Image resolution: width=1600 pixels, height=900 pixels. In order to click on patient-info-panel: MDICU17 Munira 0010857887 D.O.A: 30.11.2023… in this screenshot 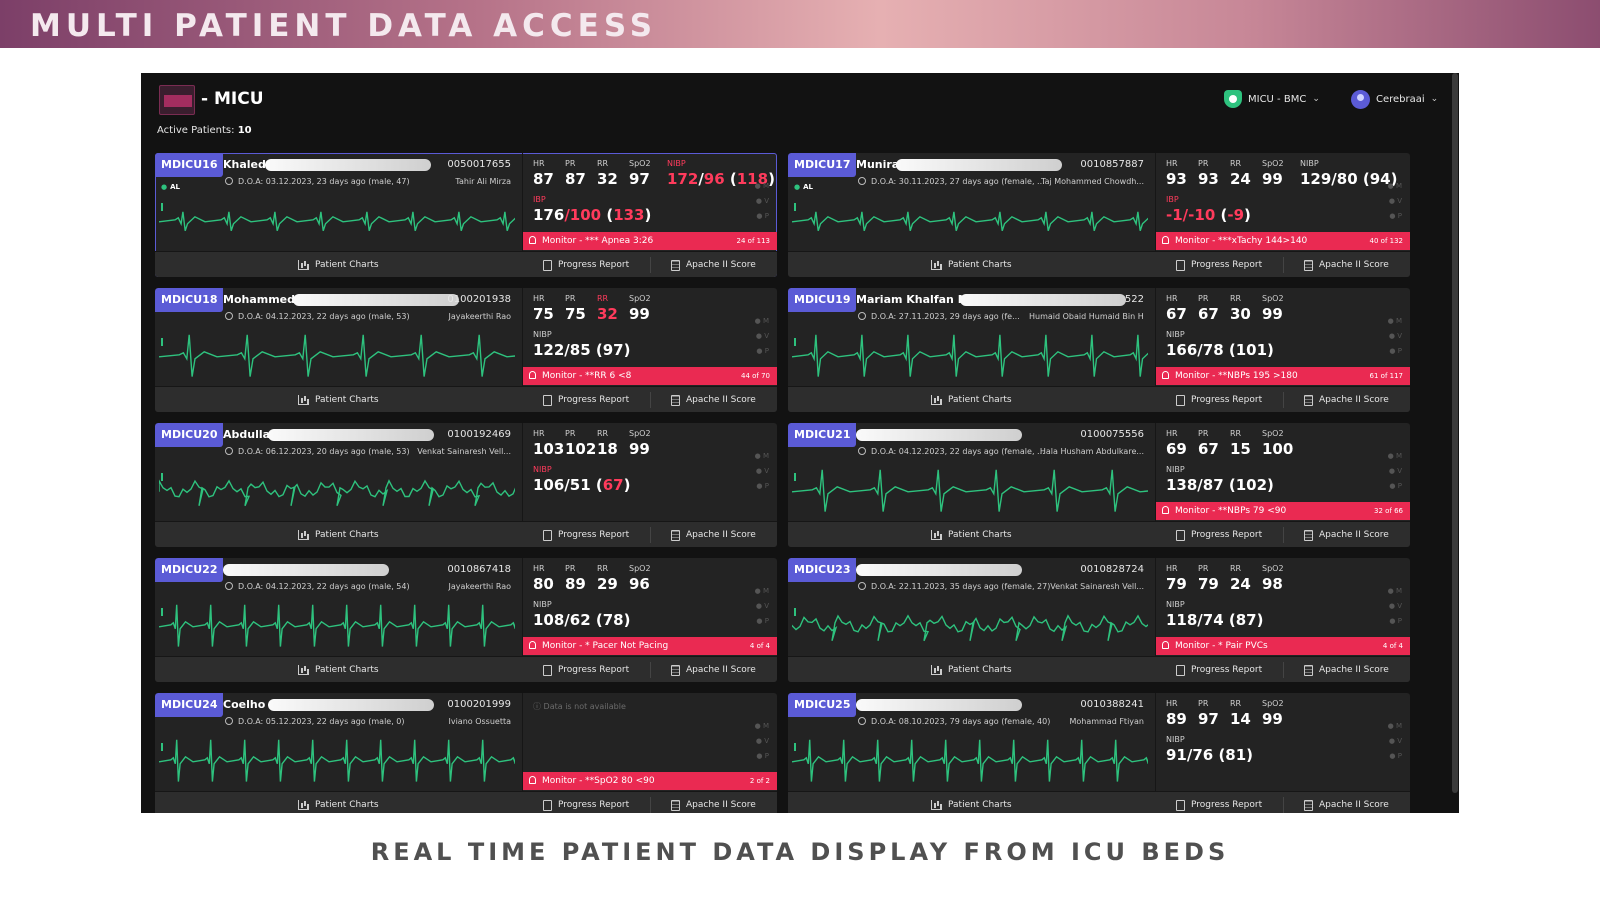, I will do `click(971, 202)`.